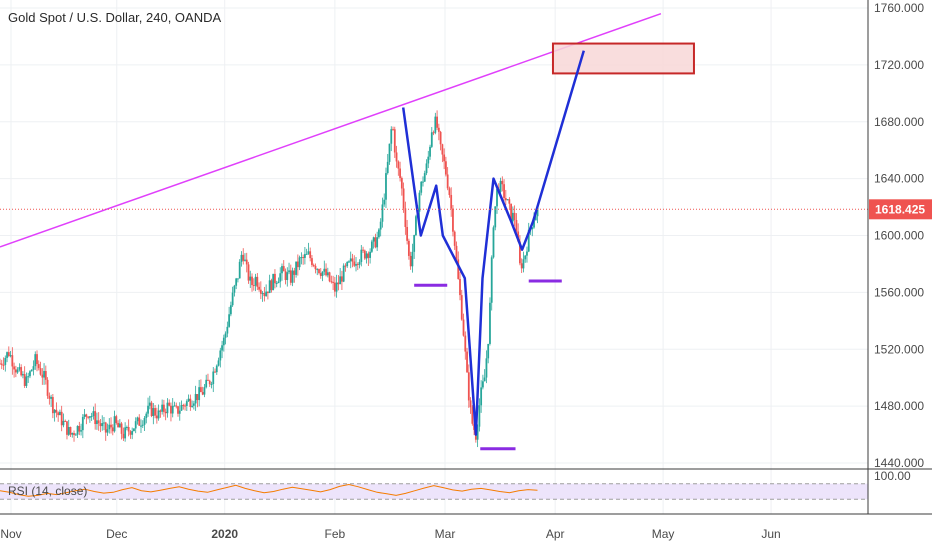 The width and height of the screenshot is (932, 550). I want to click on rsi-pane: RSI (14, close) 100.00, so click(455, 484).